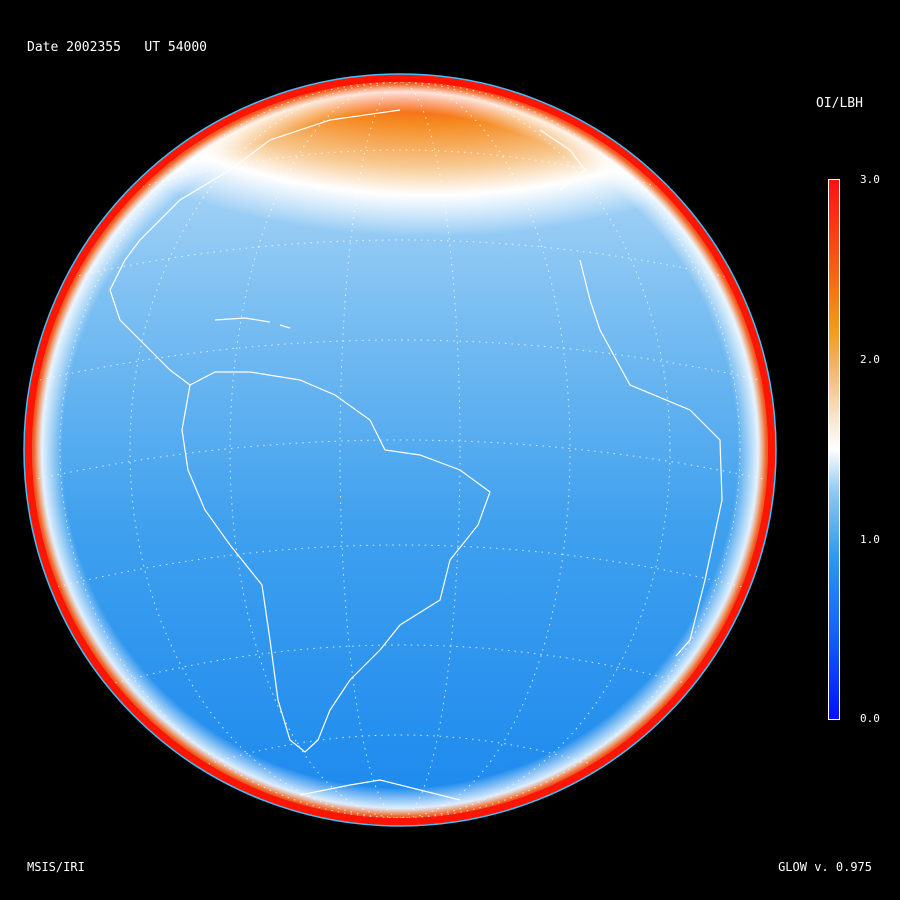 Image resolution: width=900 pixels, height=900 pixels. I want to click on central-america-outline, so click(150, 312).